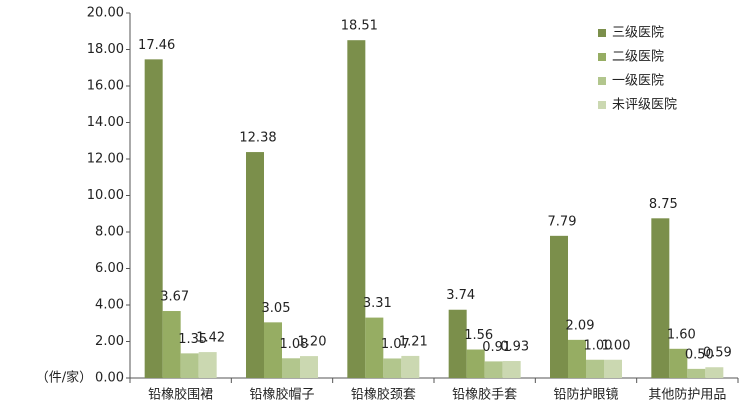 Image resolution: width=748 pixels, height=414 pixels. Describe the element at coordinates (109, 305) in the screenshot. I see `y-tick-label: 4.00` at that location.